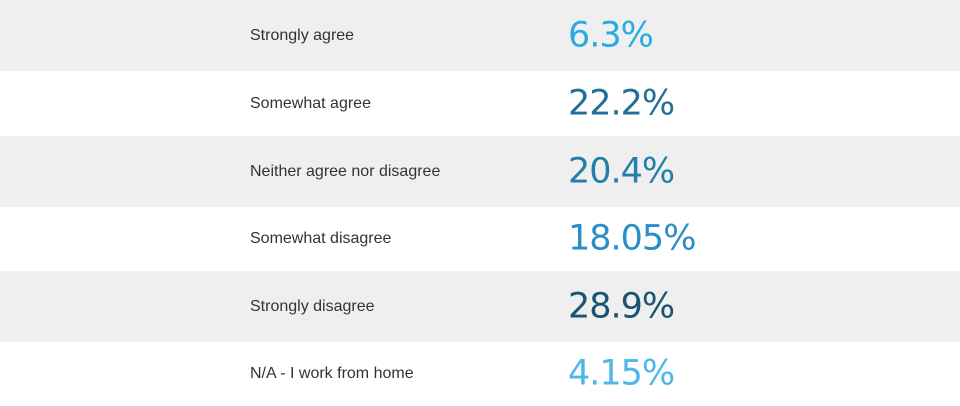  What do you see at coordinates (621, 306) in the screenshot?
I see `row-value: 28.9%` at bounding box center [621, 306].